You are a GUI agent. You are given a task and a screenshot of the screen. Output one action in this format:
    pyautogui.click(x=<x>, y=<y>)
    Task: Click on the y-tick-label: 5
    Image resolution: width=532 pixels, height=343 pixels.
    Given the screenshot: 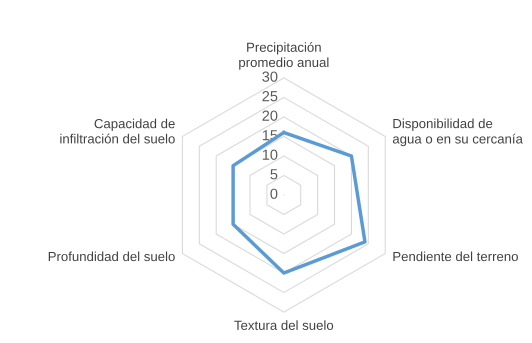 What is the action you would take?
    pyautogui.click(x=274, y=174)
    